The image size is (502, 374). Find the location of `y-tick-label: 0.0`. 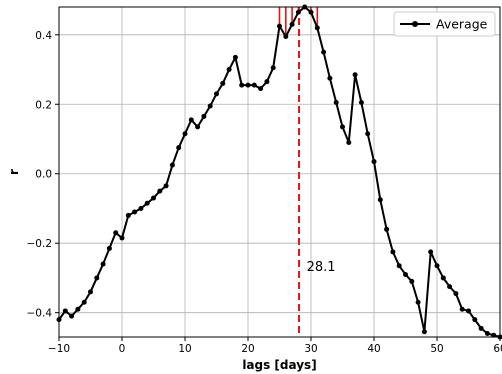

y-tick-label: 0.0 is located at coordinates (43, 175).